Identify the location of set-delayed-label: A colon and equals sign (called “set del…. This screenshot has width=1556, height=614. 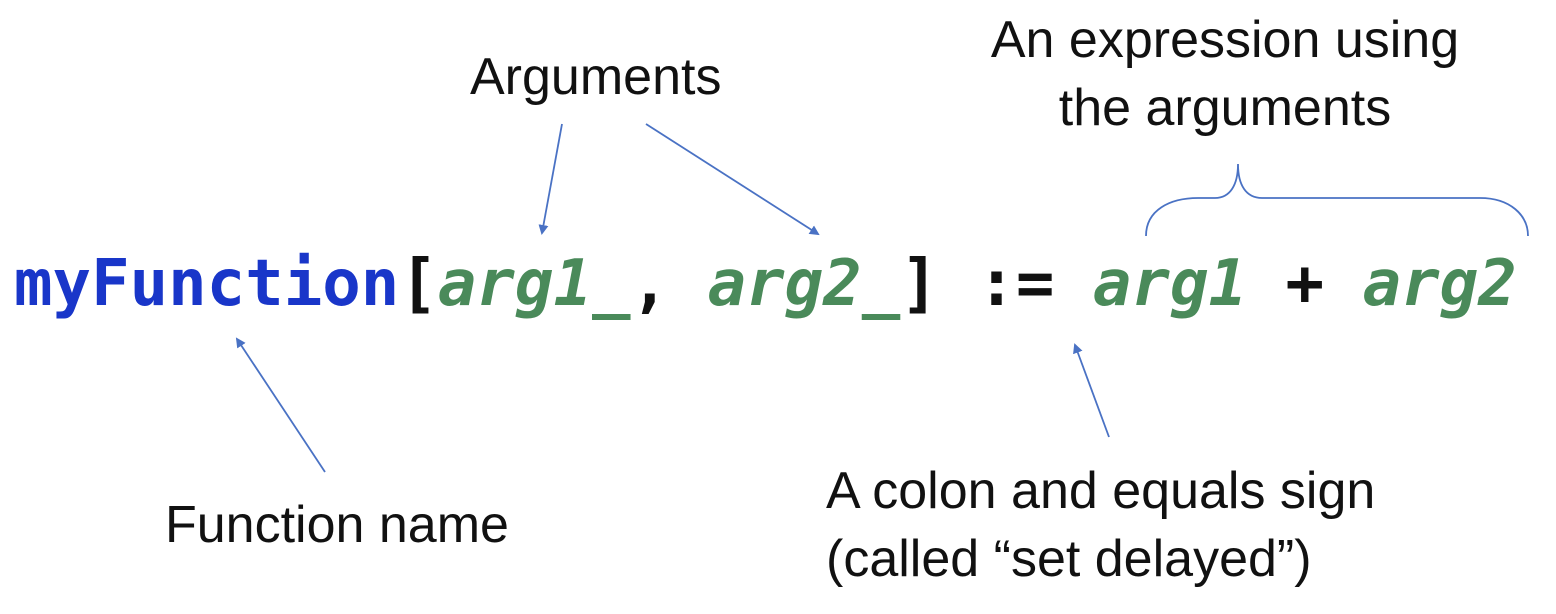
(1100, 525).